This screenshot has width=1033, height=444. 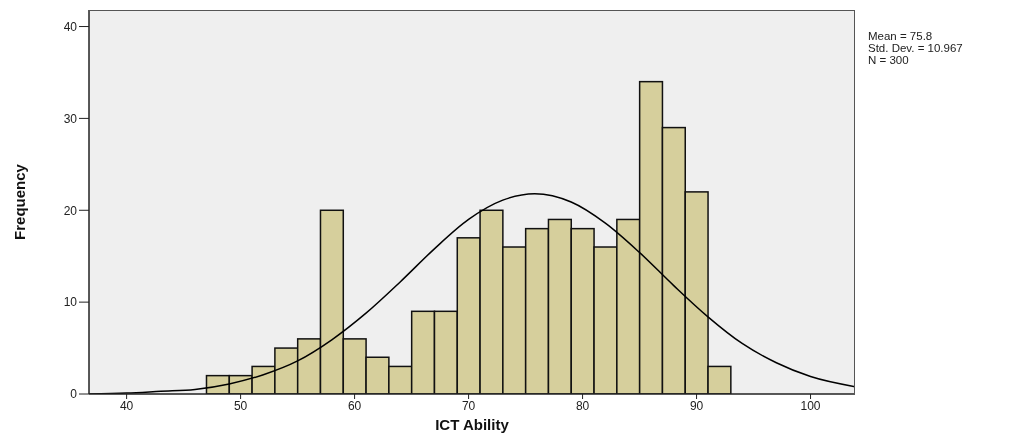 I want to click on text: Mean = 75.8, so click(x=901, y=36).